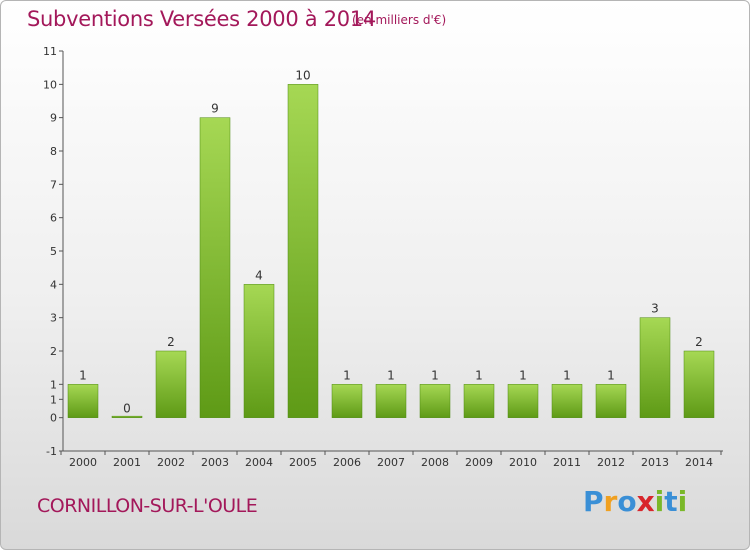 This screenshot has width=750, height=550. What do you see at coordinates (523, 375) in the screenshot?
I see `value-label-2010: 1` at bounding box center [523, 375].